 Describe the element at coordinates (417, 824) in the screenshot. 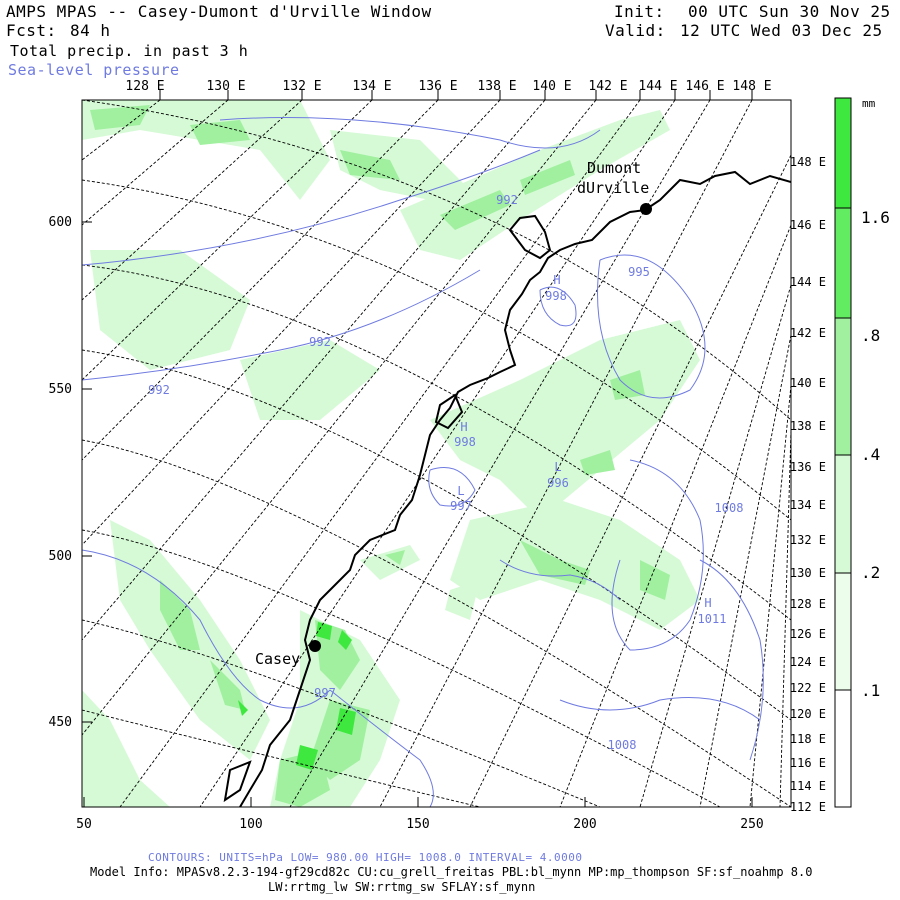

I see `x-axis-label: 150` at that location.